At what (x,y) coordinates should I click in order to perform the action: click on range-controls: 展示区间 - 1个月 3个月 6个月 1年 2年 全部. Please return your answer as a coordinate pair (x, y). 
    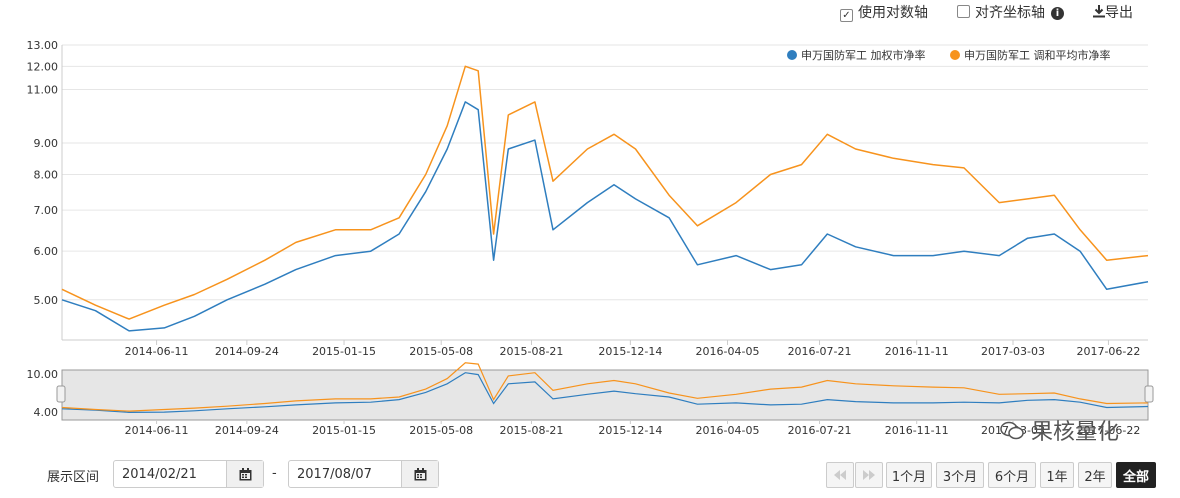
    Looking at the image, I should click on (590, 476).